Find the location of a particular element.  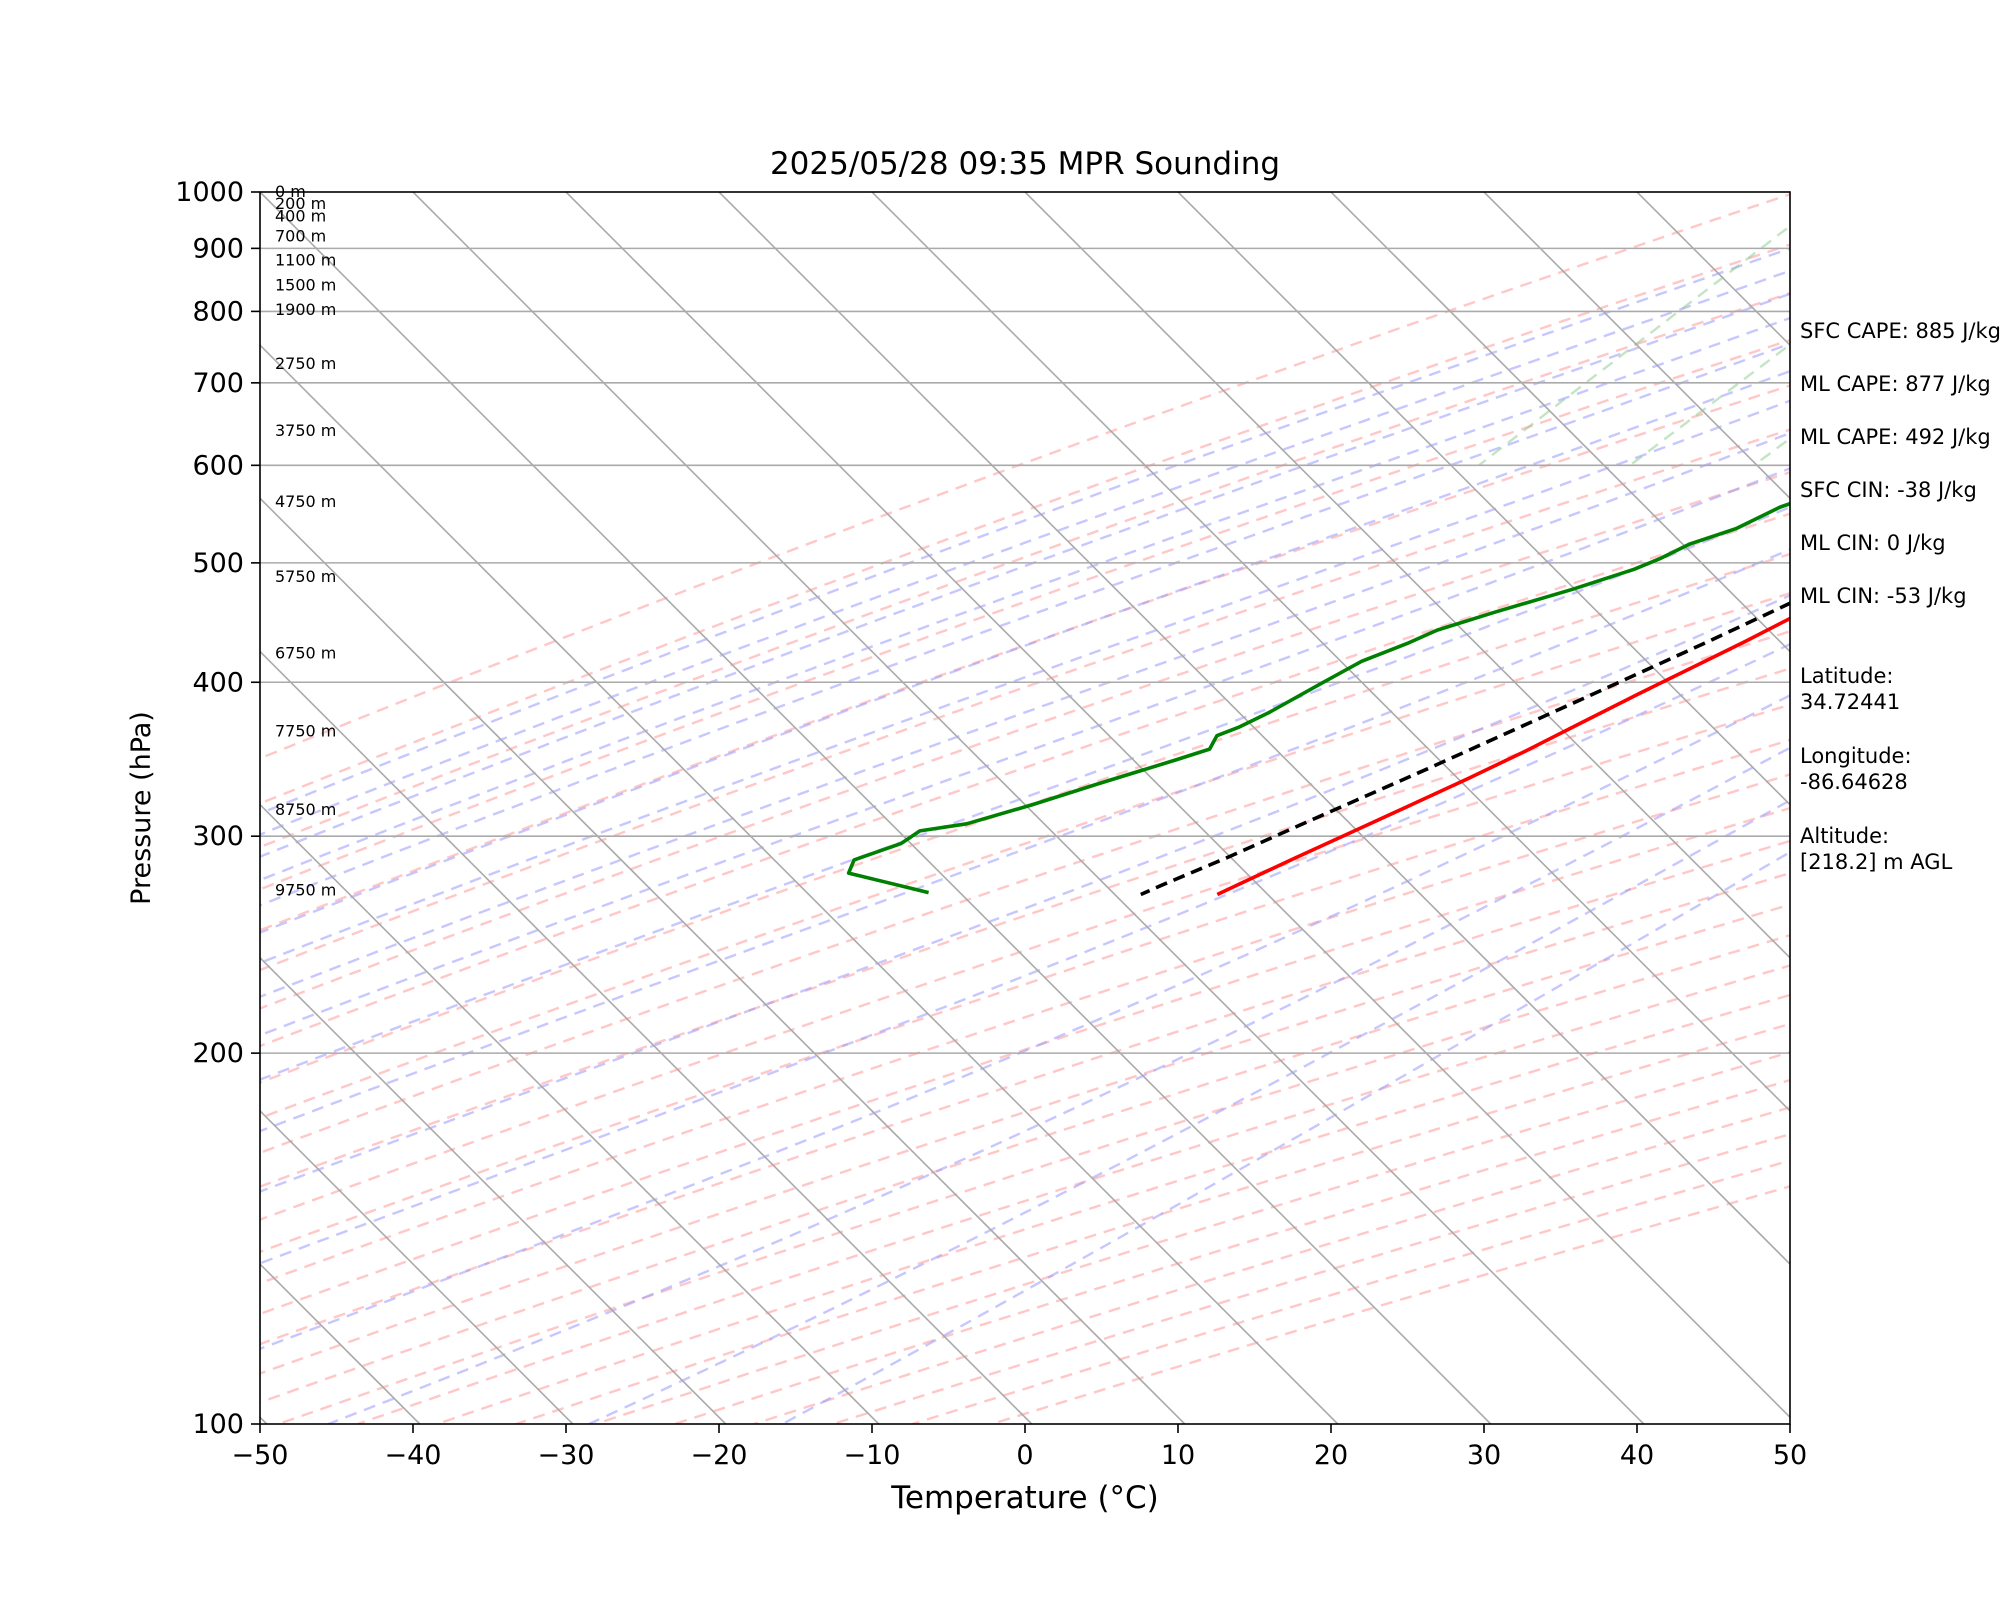

dewpoint-line is located at coordinates (1318, 698).